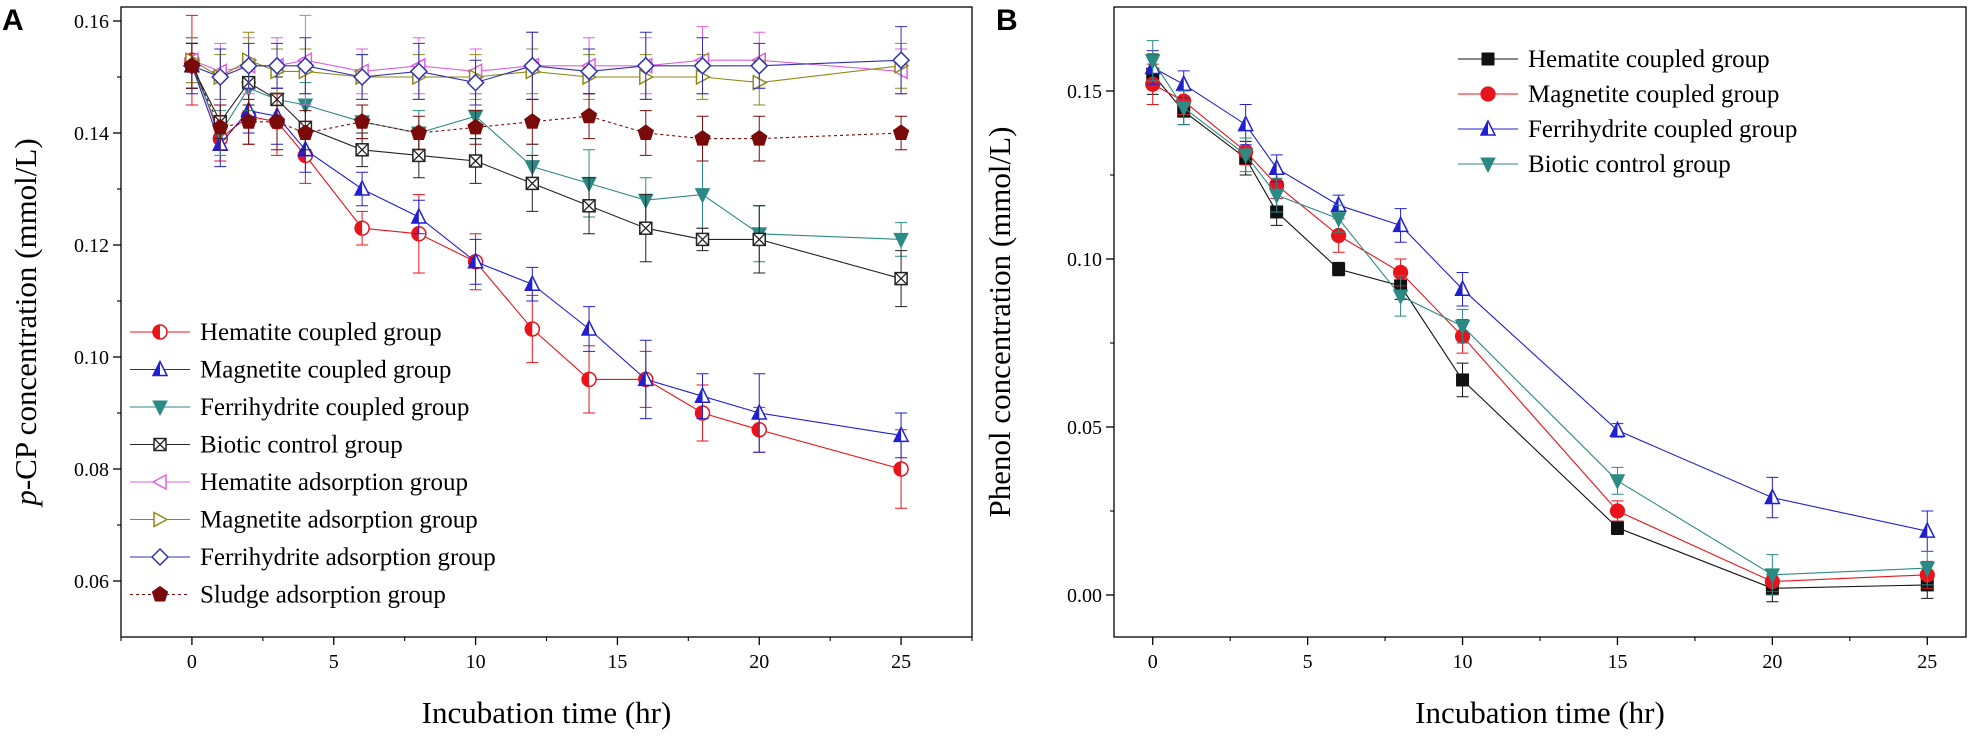 The image size is (1978, 753). I want to click on legend-item-biotic-control-group: Biotic control group, so click(1594, 164).